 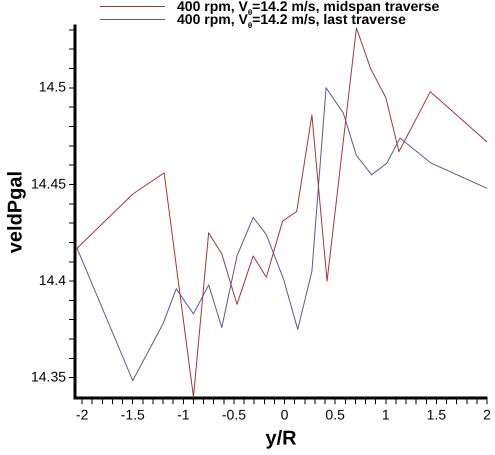 I want to click on x-tick-label: -2, so click(x=82, y=414).